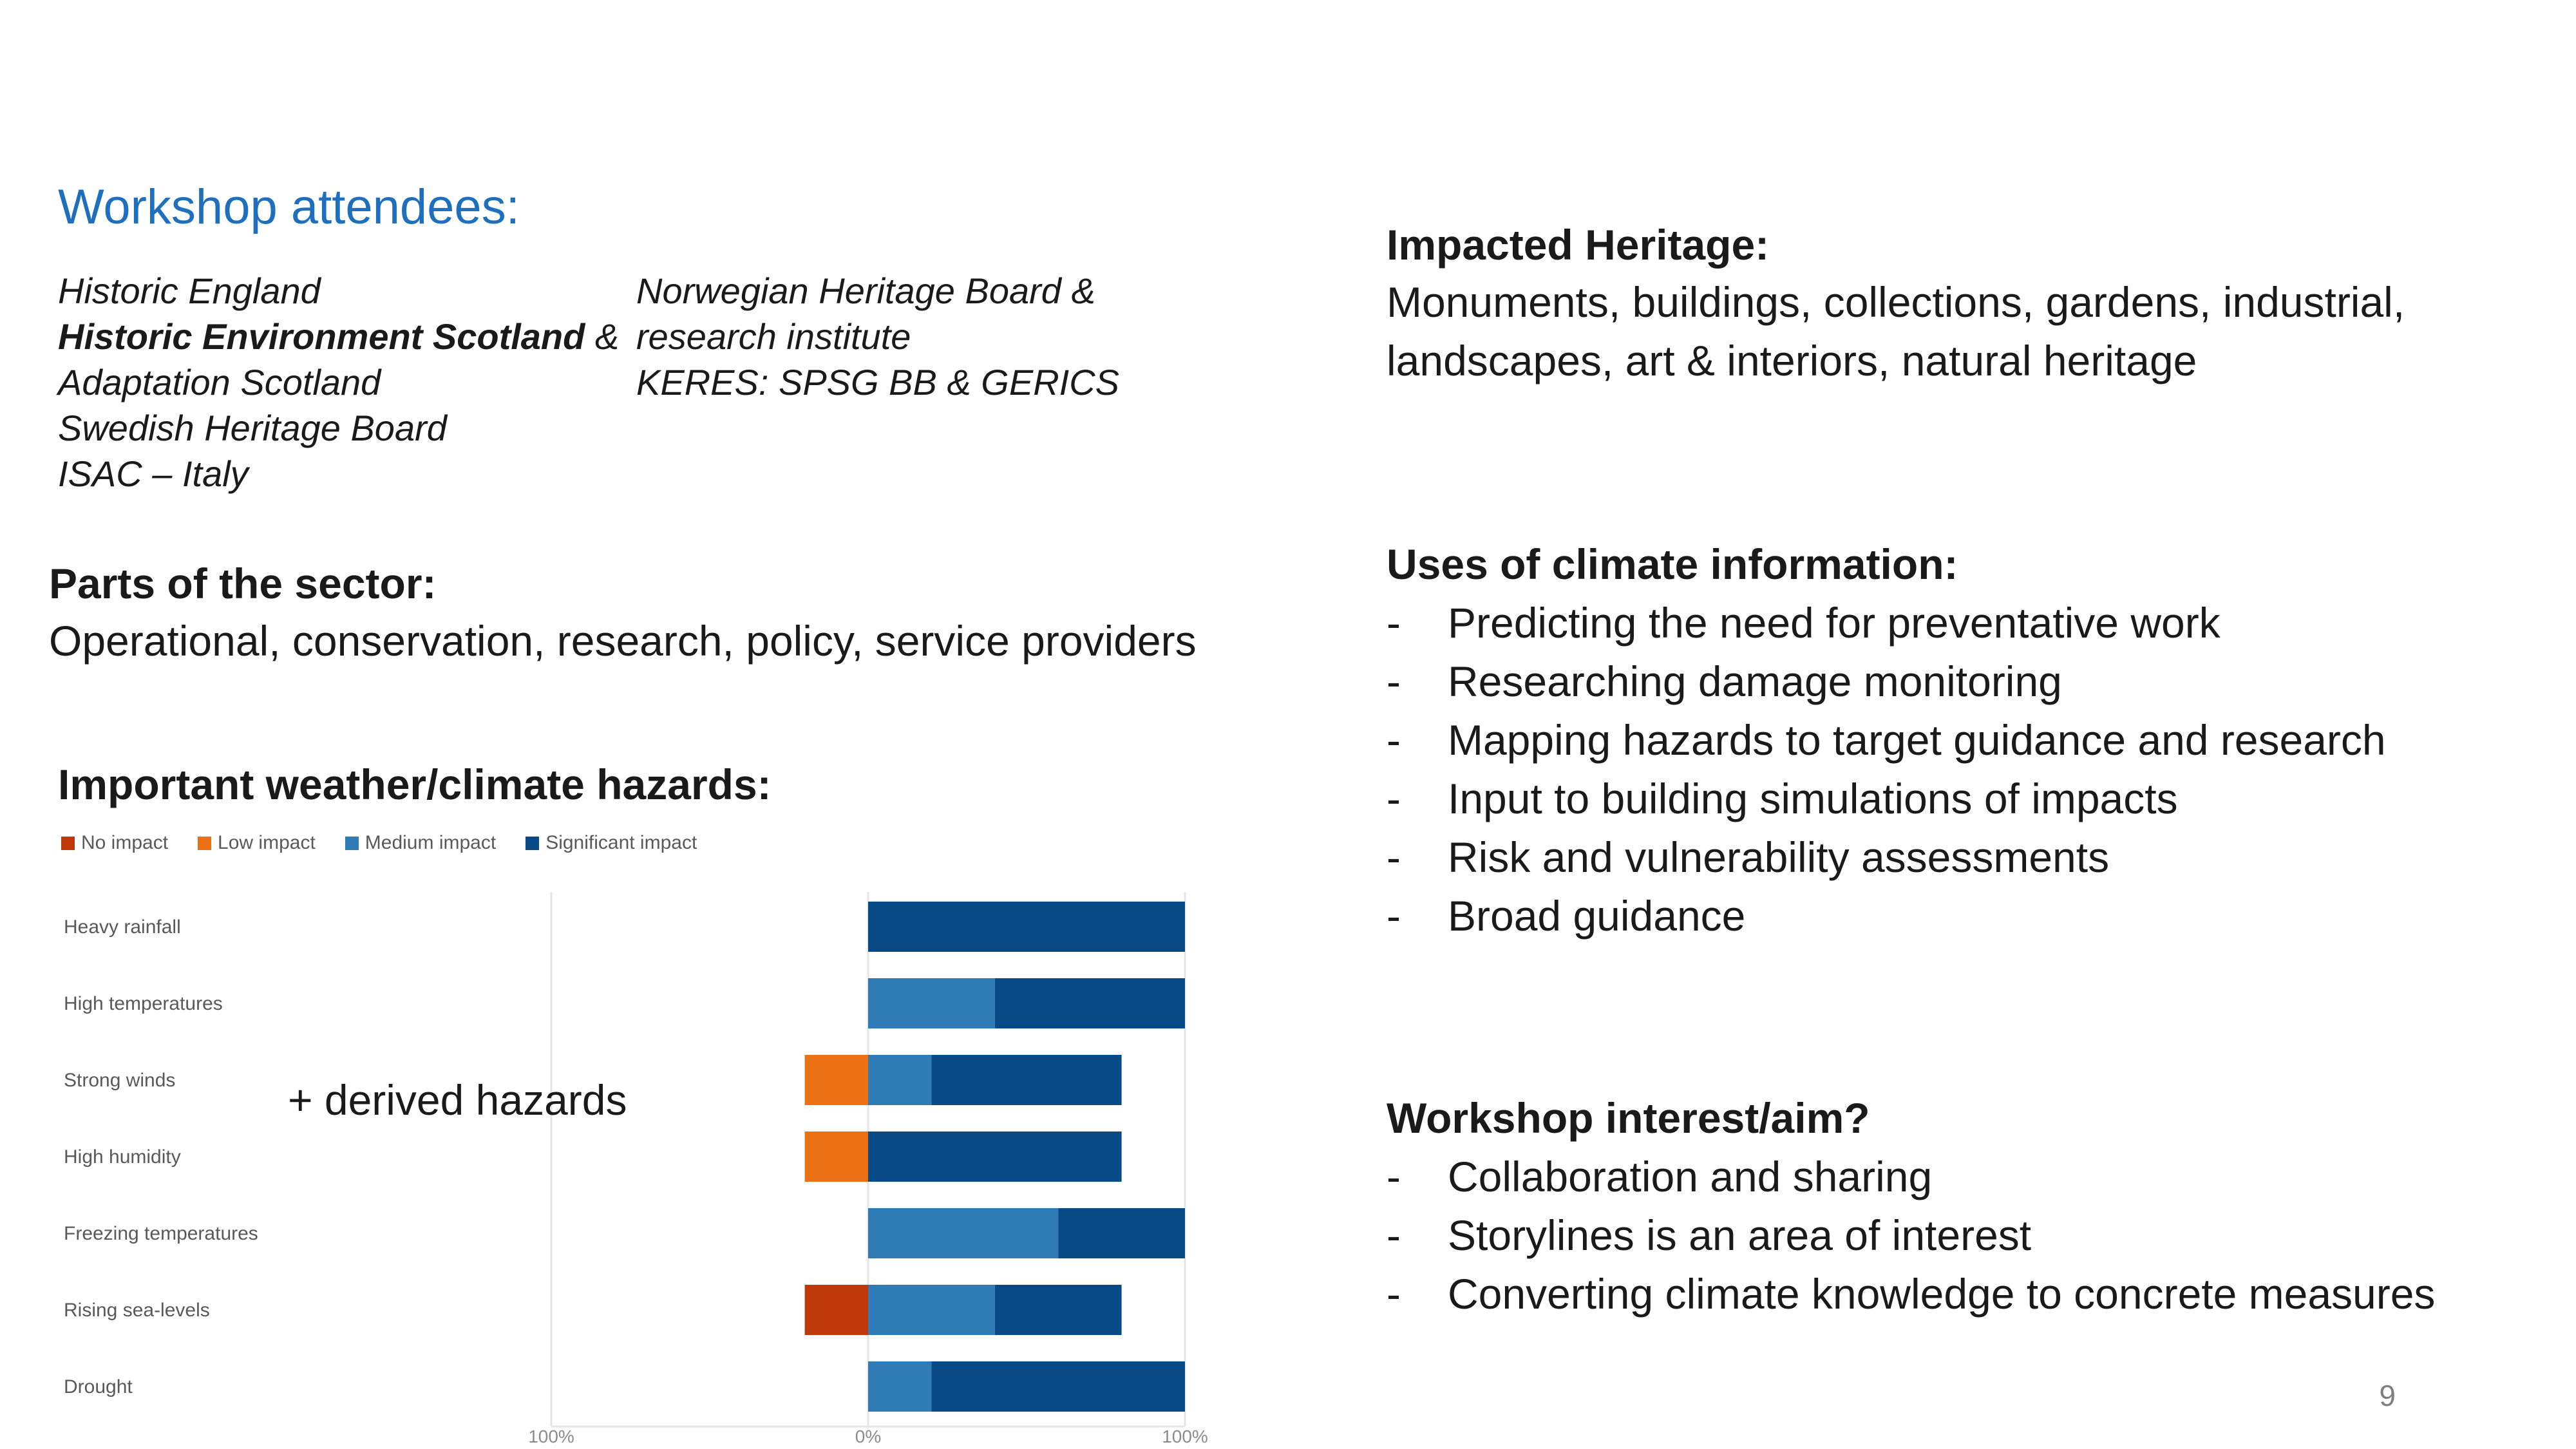 This screenshot has width=2576, height=1449. Describe the element at coordinates (190, 290) in the screenshot. I see `attendee-historic-england: Historic England` at that location.